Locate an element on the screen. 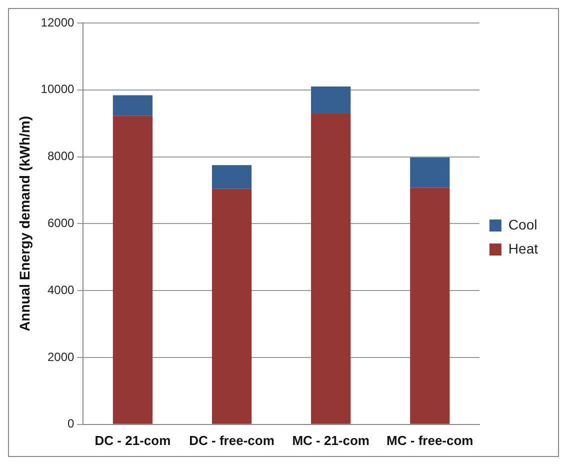  legend-label: Heat is located at coordinates (523, 248).